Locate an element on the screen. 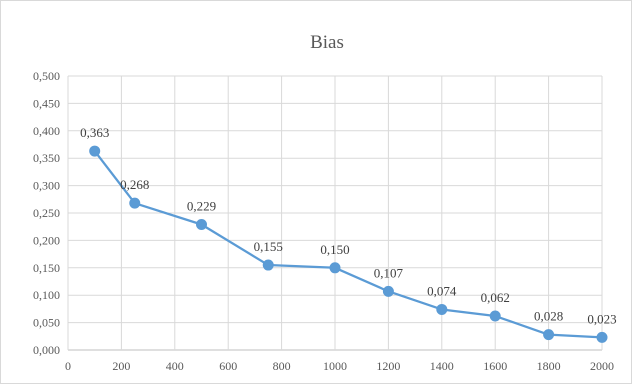 The height and width of the screenshot is (384, 632). data-label: 0,062 is located at coordinates (495, 297).